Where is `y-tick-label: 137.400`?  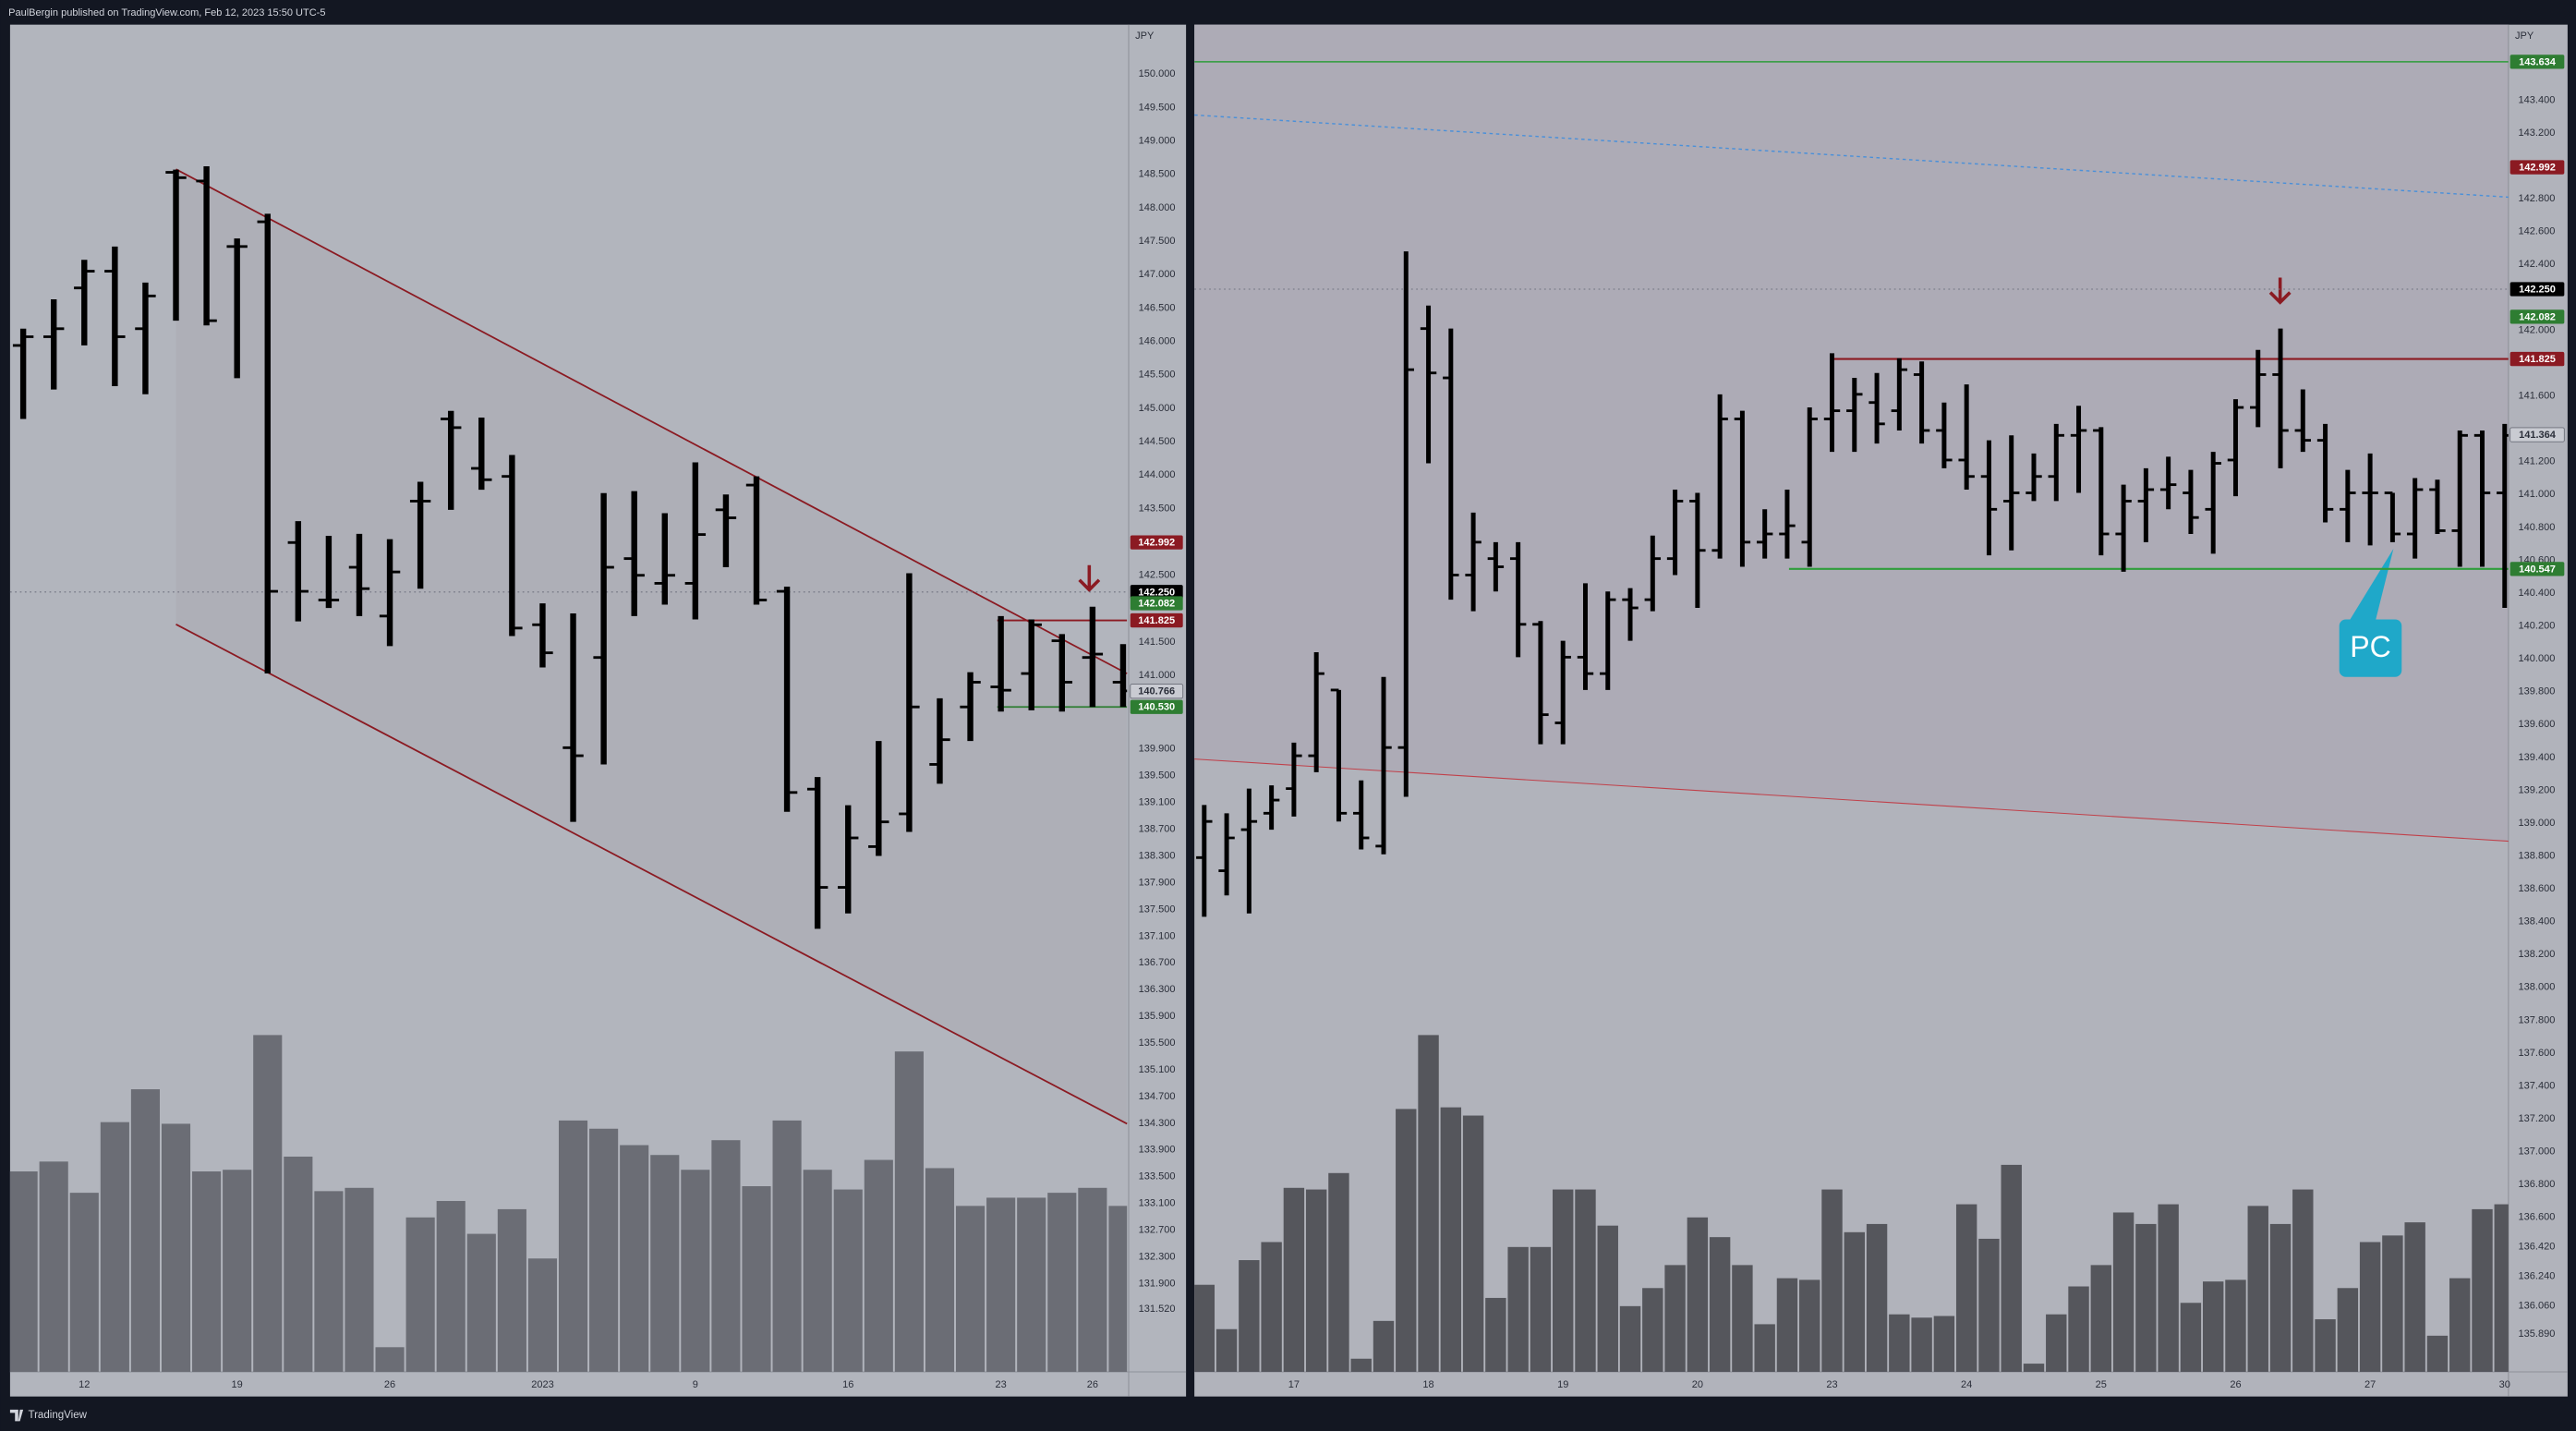 y-tick-label: 137.400 is located at coordinates (2537, 1085).